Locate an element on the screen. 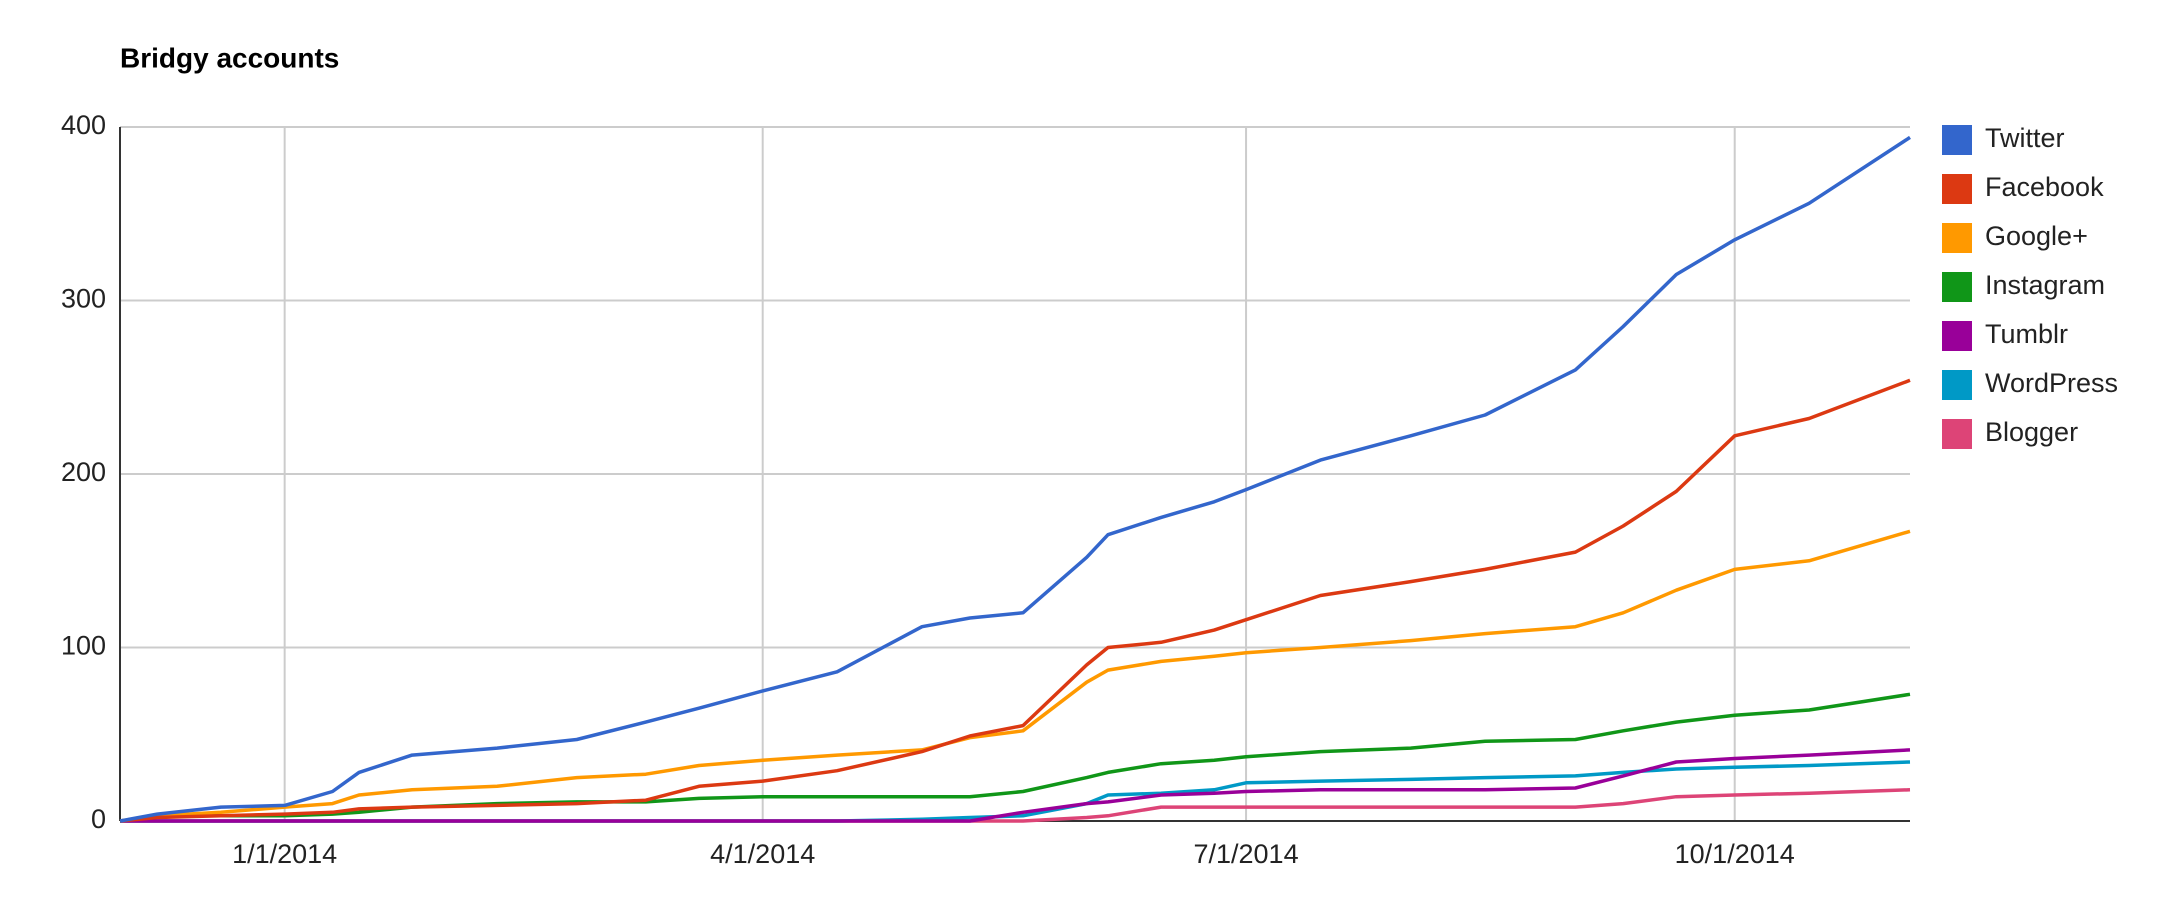 This screenshot has width=2164, height=910. legend-label: Instagram is located at coordinates (2045, 285).